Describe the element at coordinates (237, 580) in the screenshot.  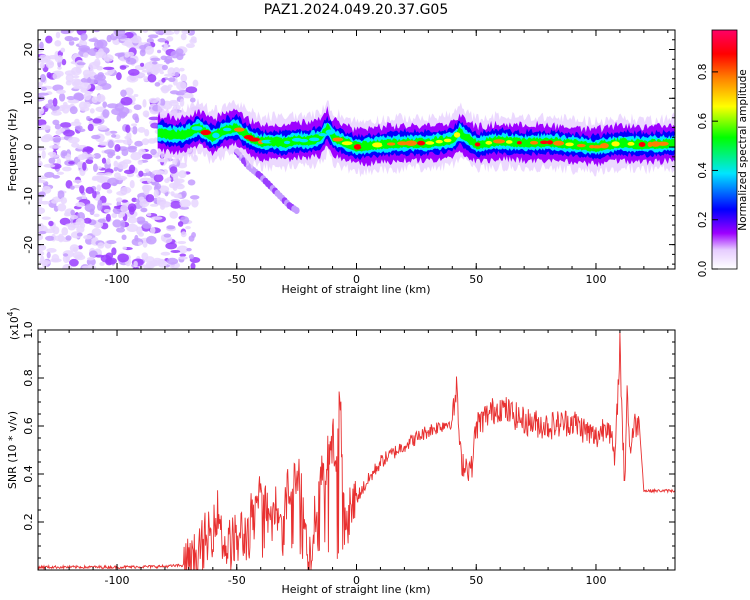
I see `snr-x-tick-label: -50` at that location.